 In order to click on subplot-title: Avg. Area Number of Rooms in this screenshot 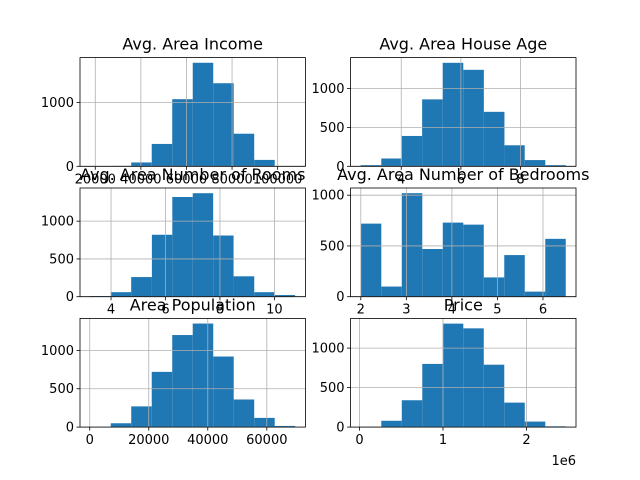, I will do `click(192, 174)`.